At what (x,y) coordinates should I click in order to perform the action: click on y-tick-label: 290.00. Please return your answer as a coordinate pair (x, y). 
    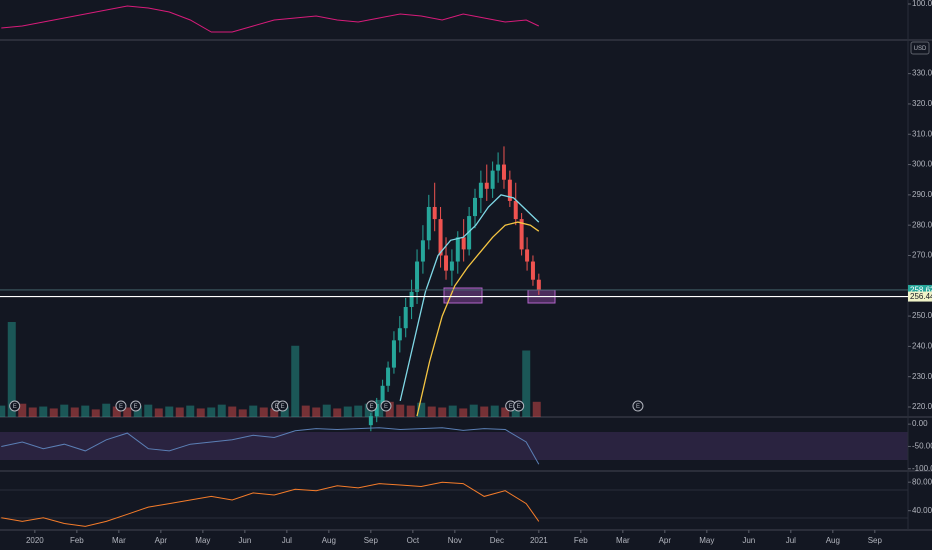
    Looking at the image, I should click on (922, 194).